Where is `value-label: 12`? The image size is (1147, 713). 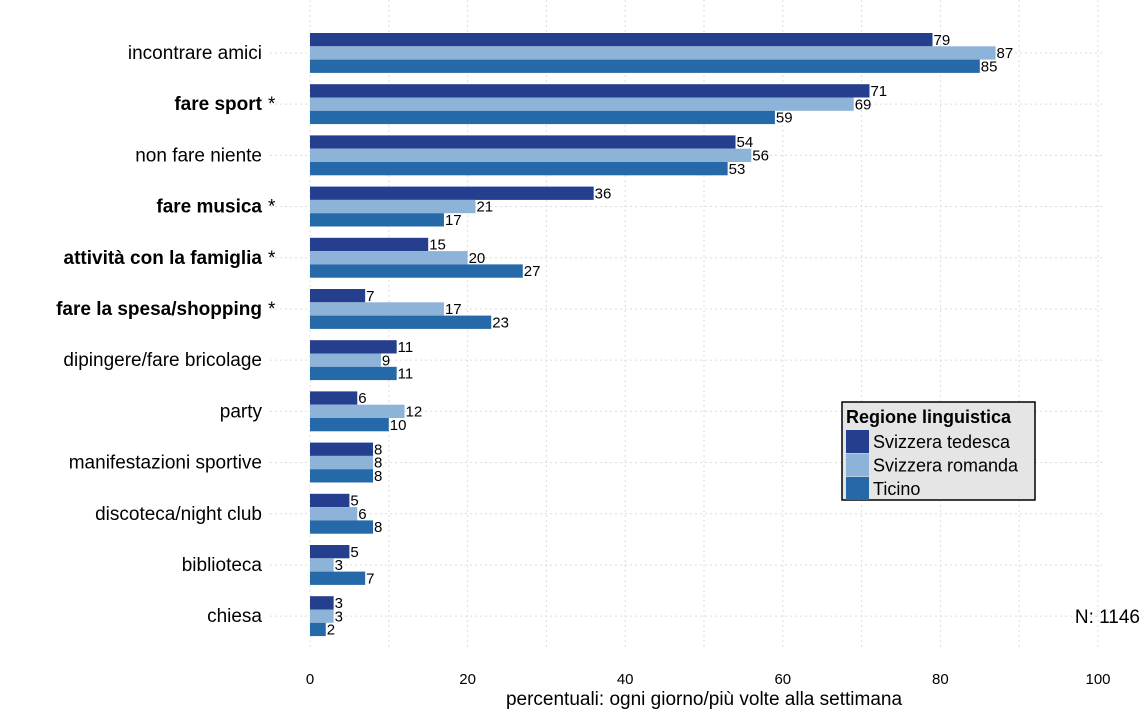 value-label: 12 is located at coordinates (414, 412).